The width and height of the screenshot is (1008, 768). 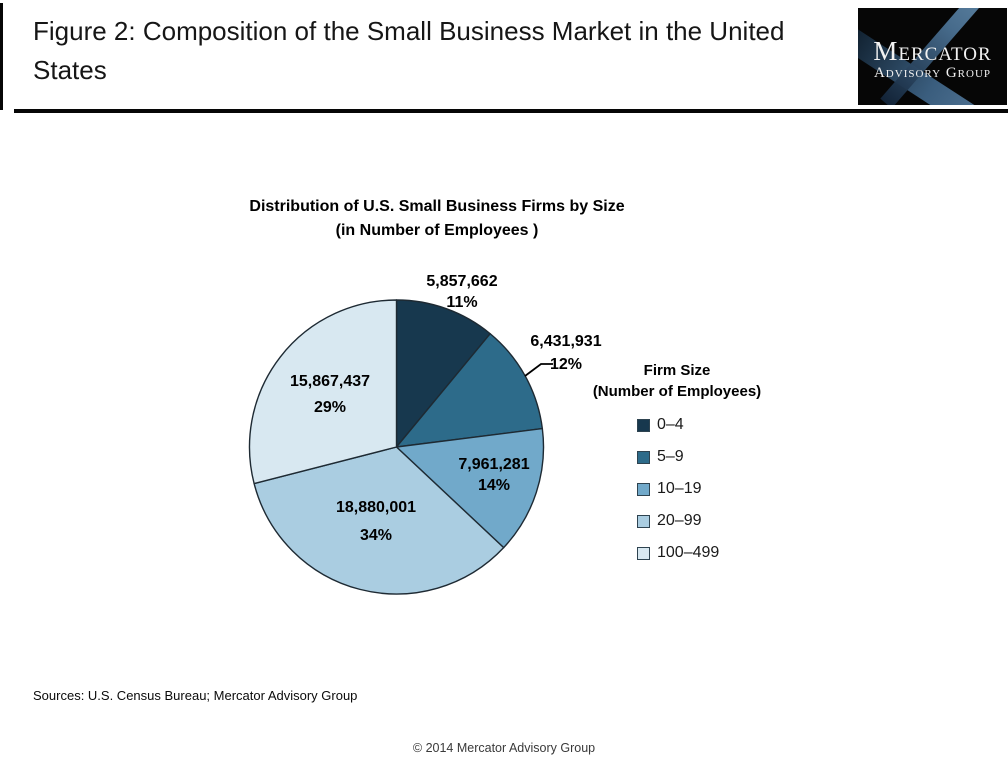 What do you see at coordinates (461, 302) in the screenshot?
I see `slice-percent-label-0–4: 11%` at bounding box center [461, 302].